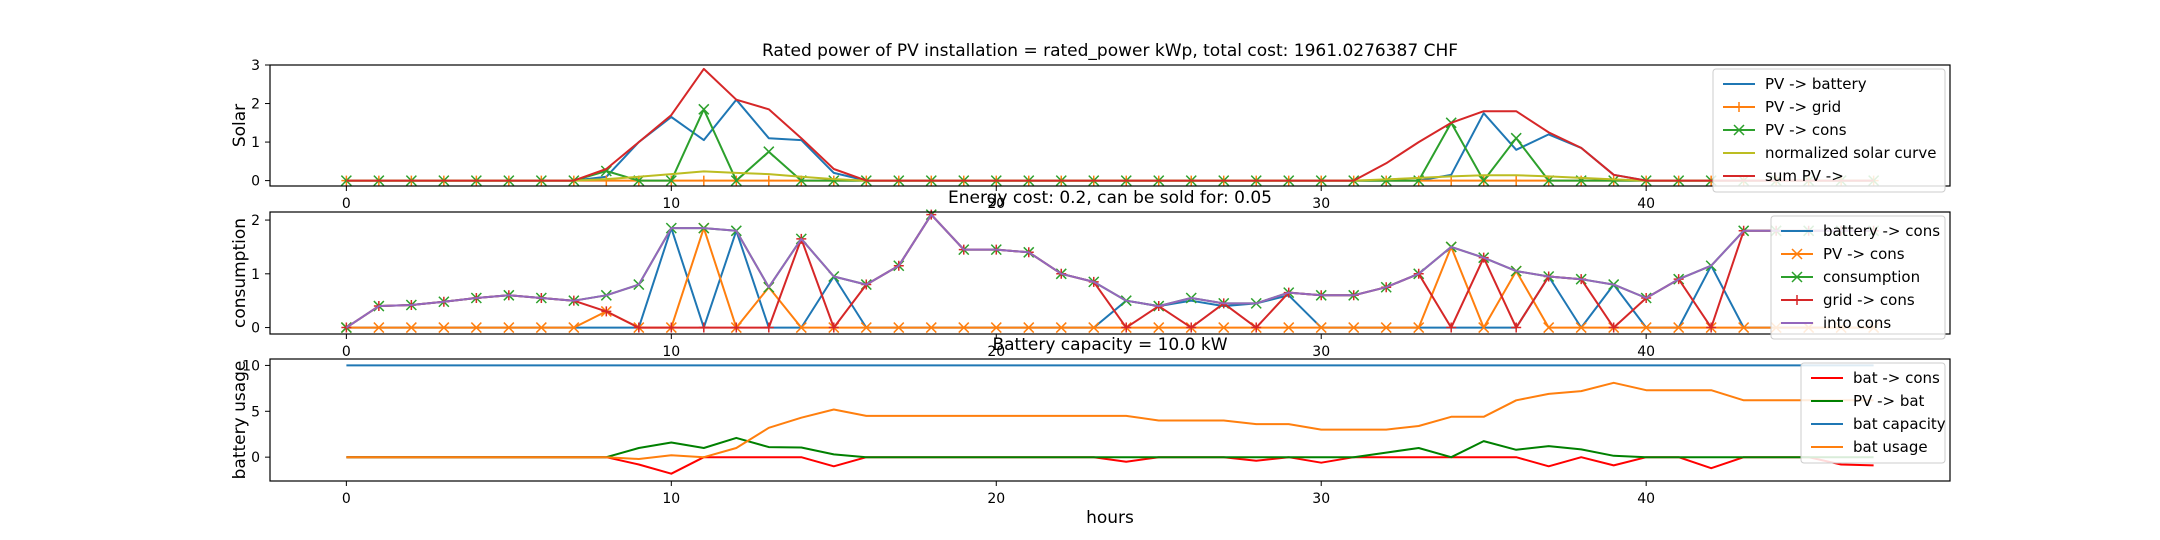  Describe the element at coordinates (1803, 107) in the screenshot. I see `panel-1-legend-label: PV -> grid` at that location.